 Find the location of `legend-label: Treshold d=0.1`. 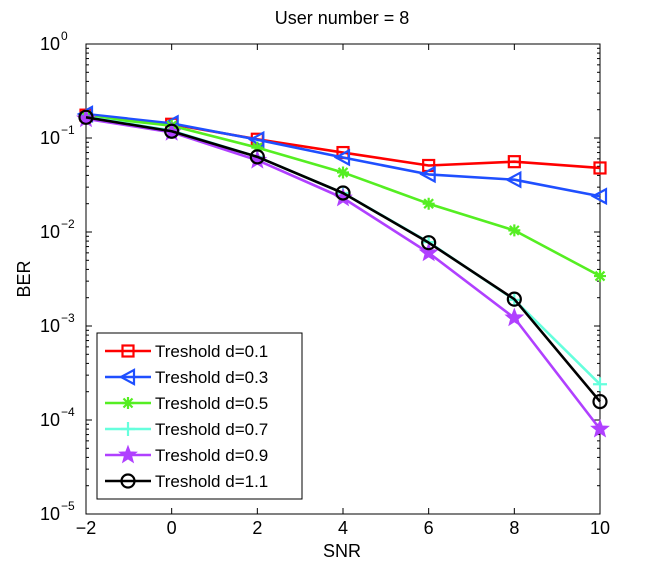

legend-label: Treshold d=0.1 is located at coordinates (211, 351).